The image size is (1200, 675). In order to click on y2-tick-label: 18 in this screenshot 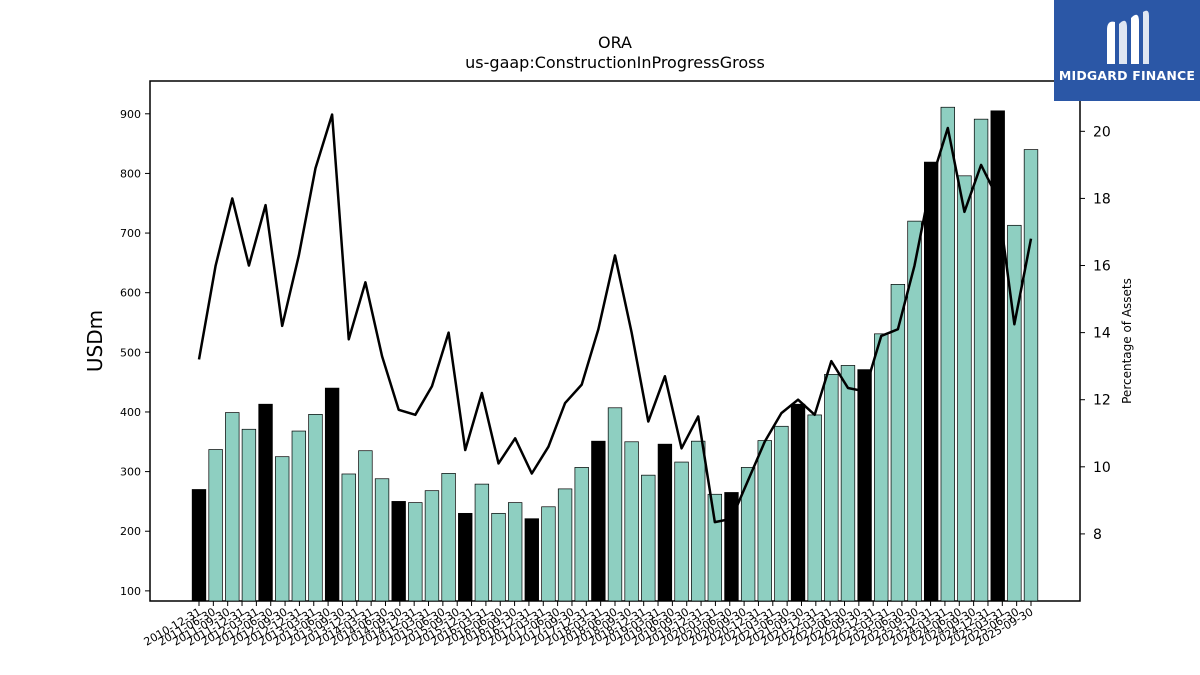, I will do `click(1102, 199)`.